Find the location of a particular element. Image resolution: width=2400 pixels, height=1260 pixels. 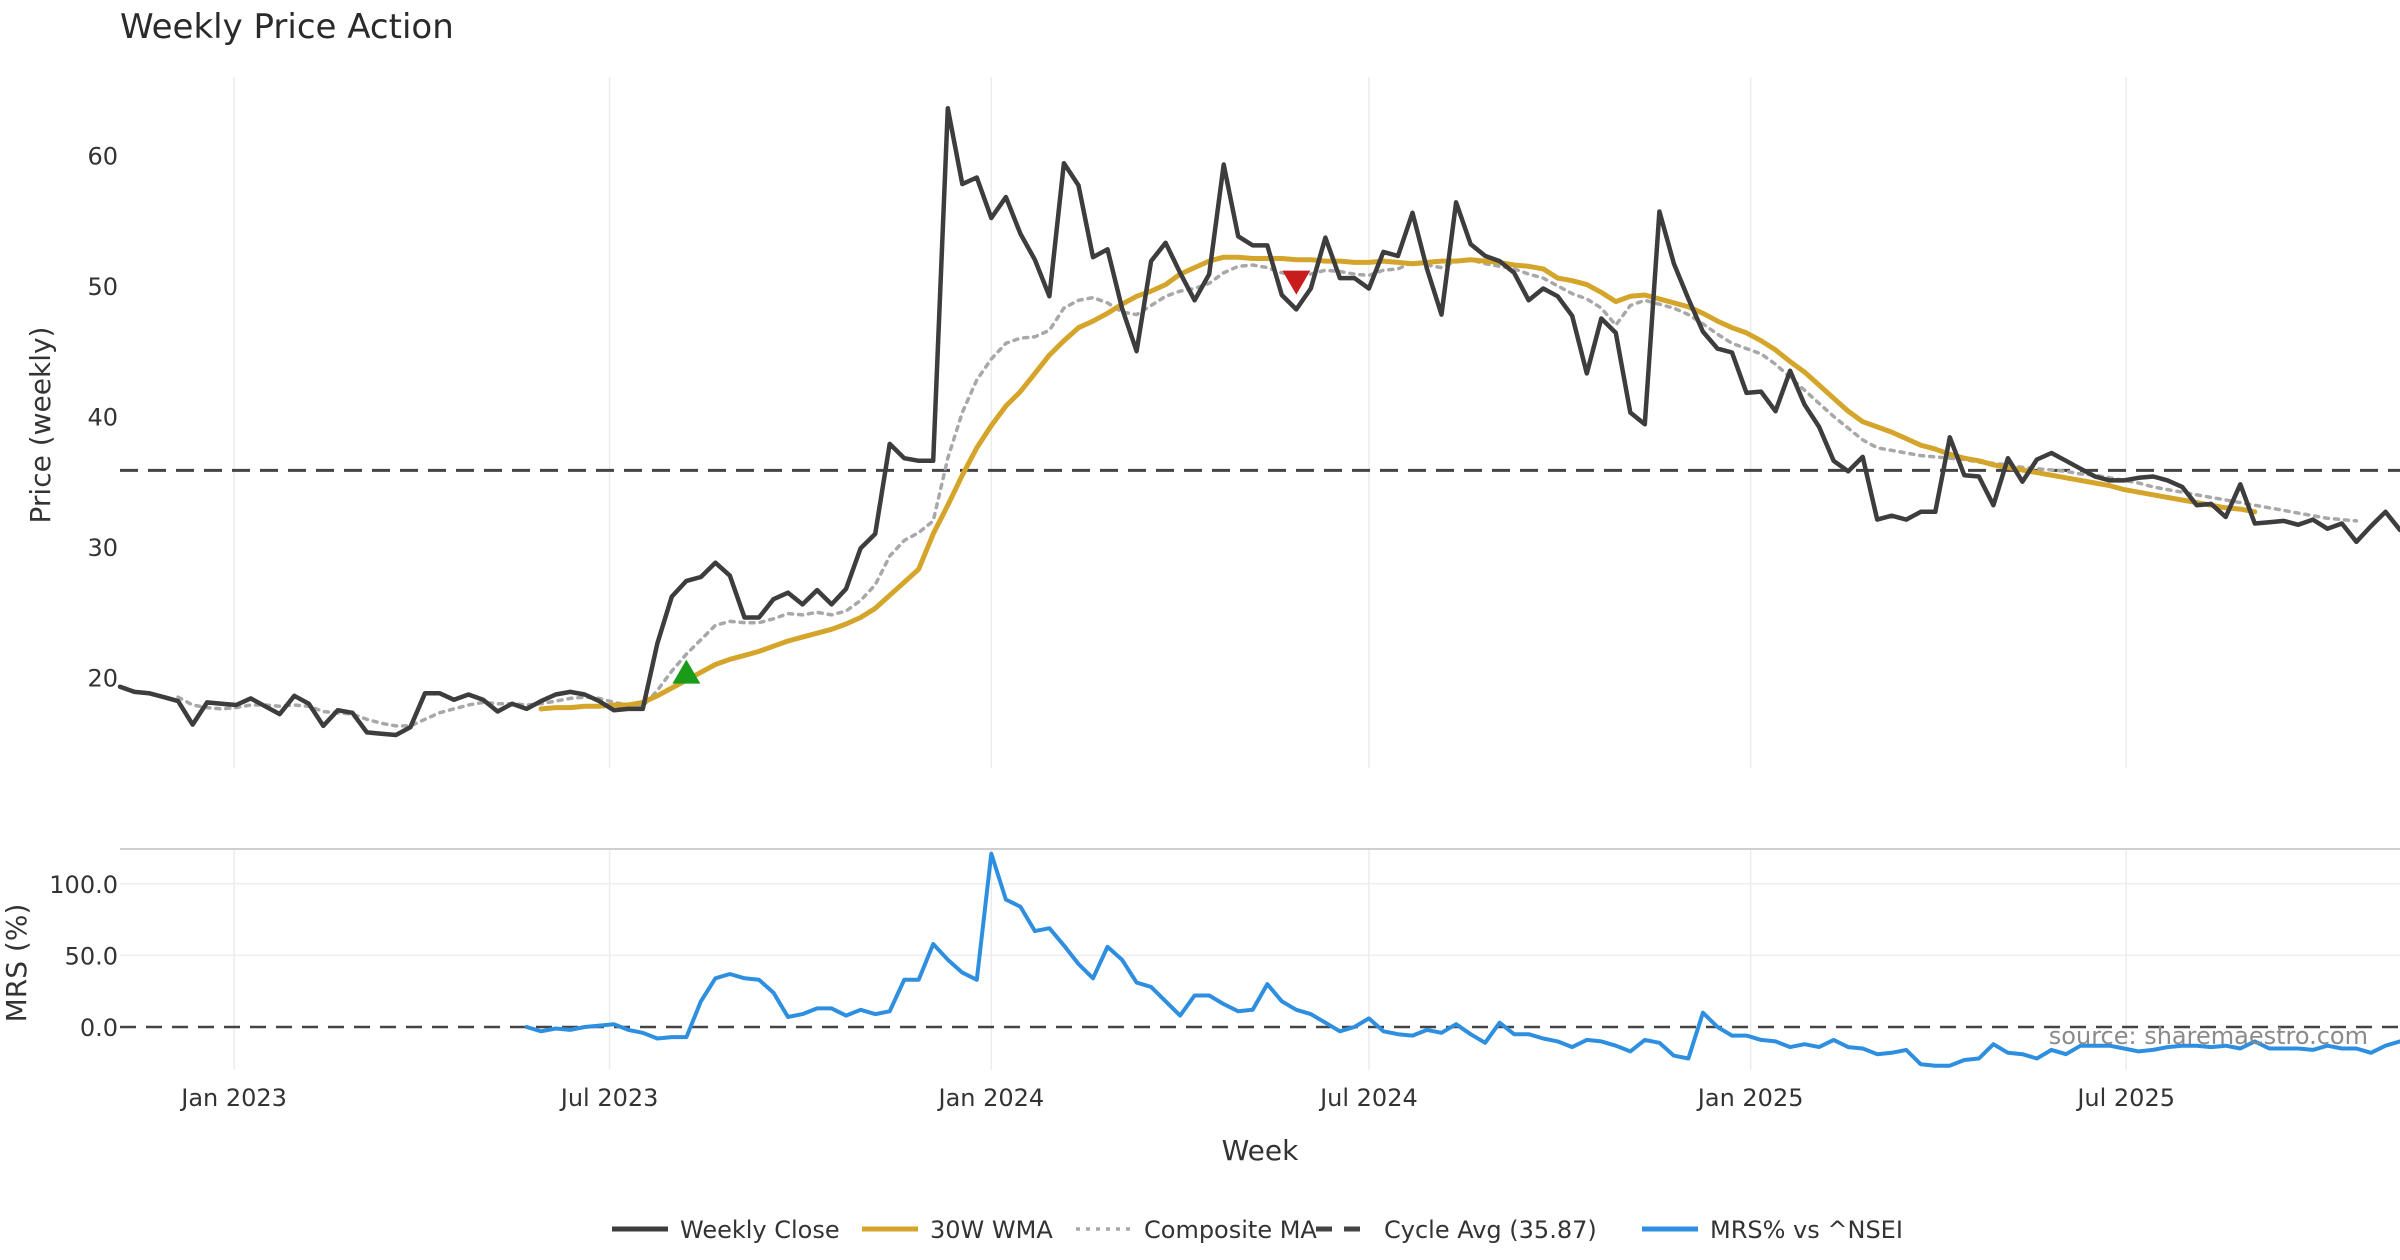

x-tick-label: Jul 2025 is located at coordinates (2125, 1098).